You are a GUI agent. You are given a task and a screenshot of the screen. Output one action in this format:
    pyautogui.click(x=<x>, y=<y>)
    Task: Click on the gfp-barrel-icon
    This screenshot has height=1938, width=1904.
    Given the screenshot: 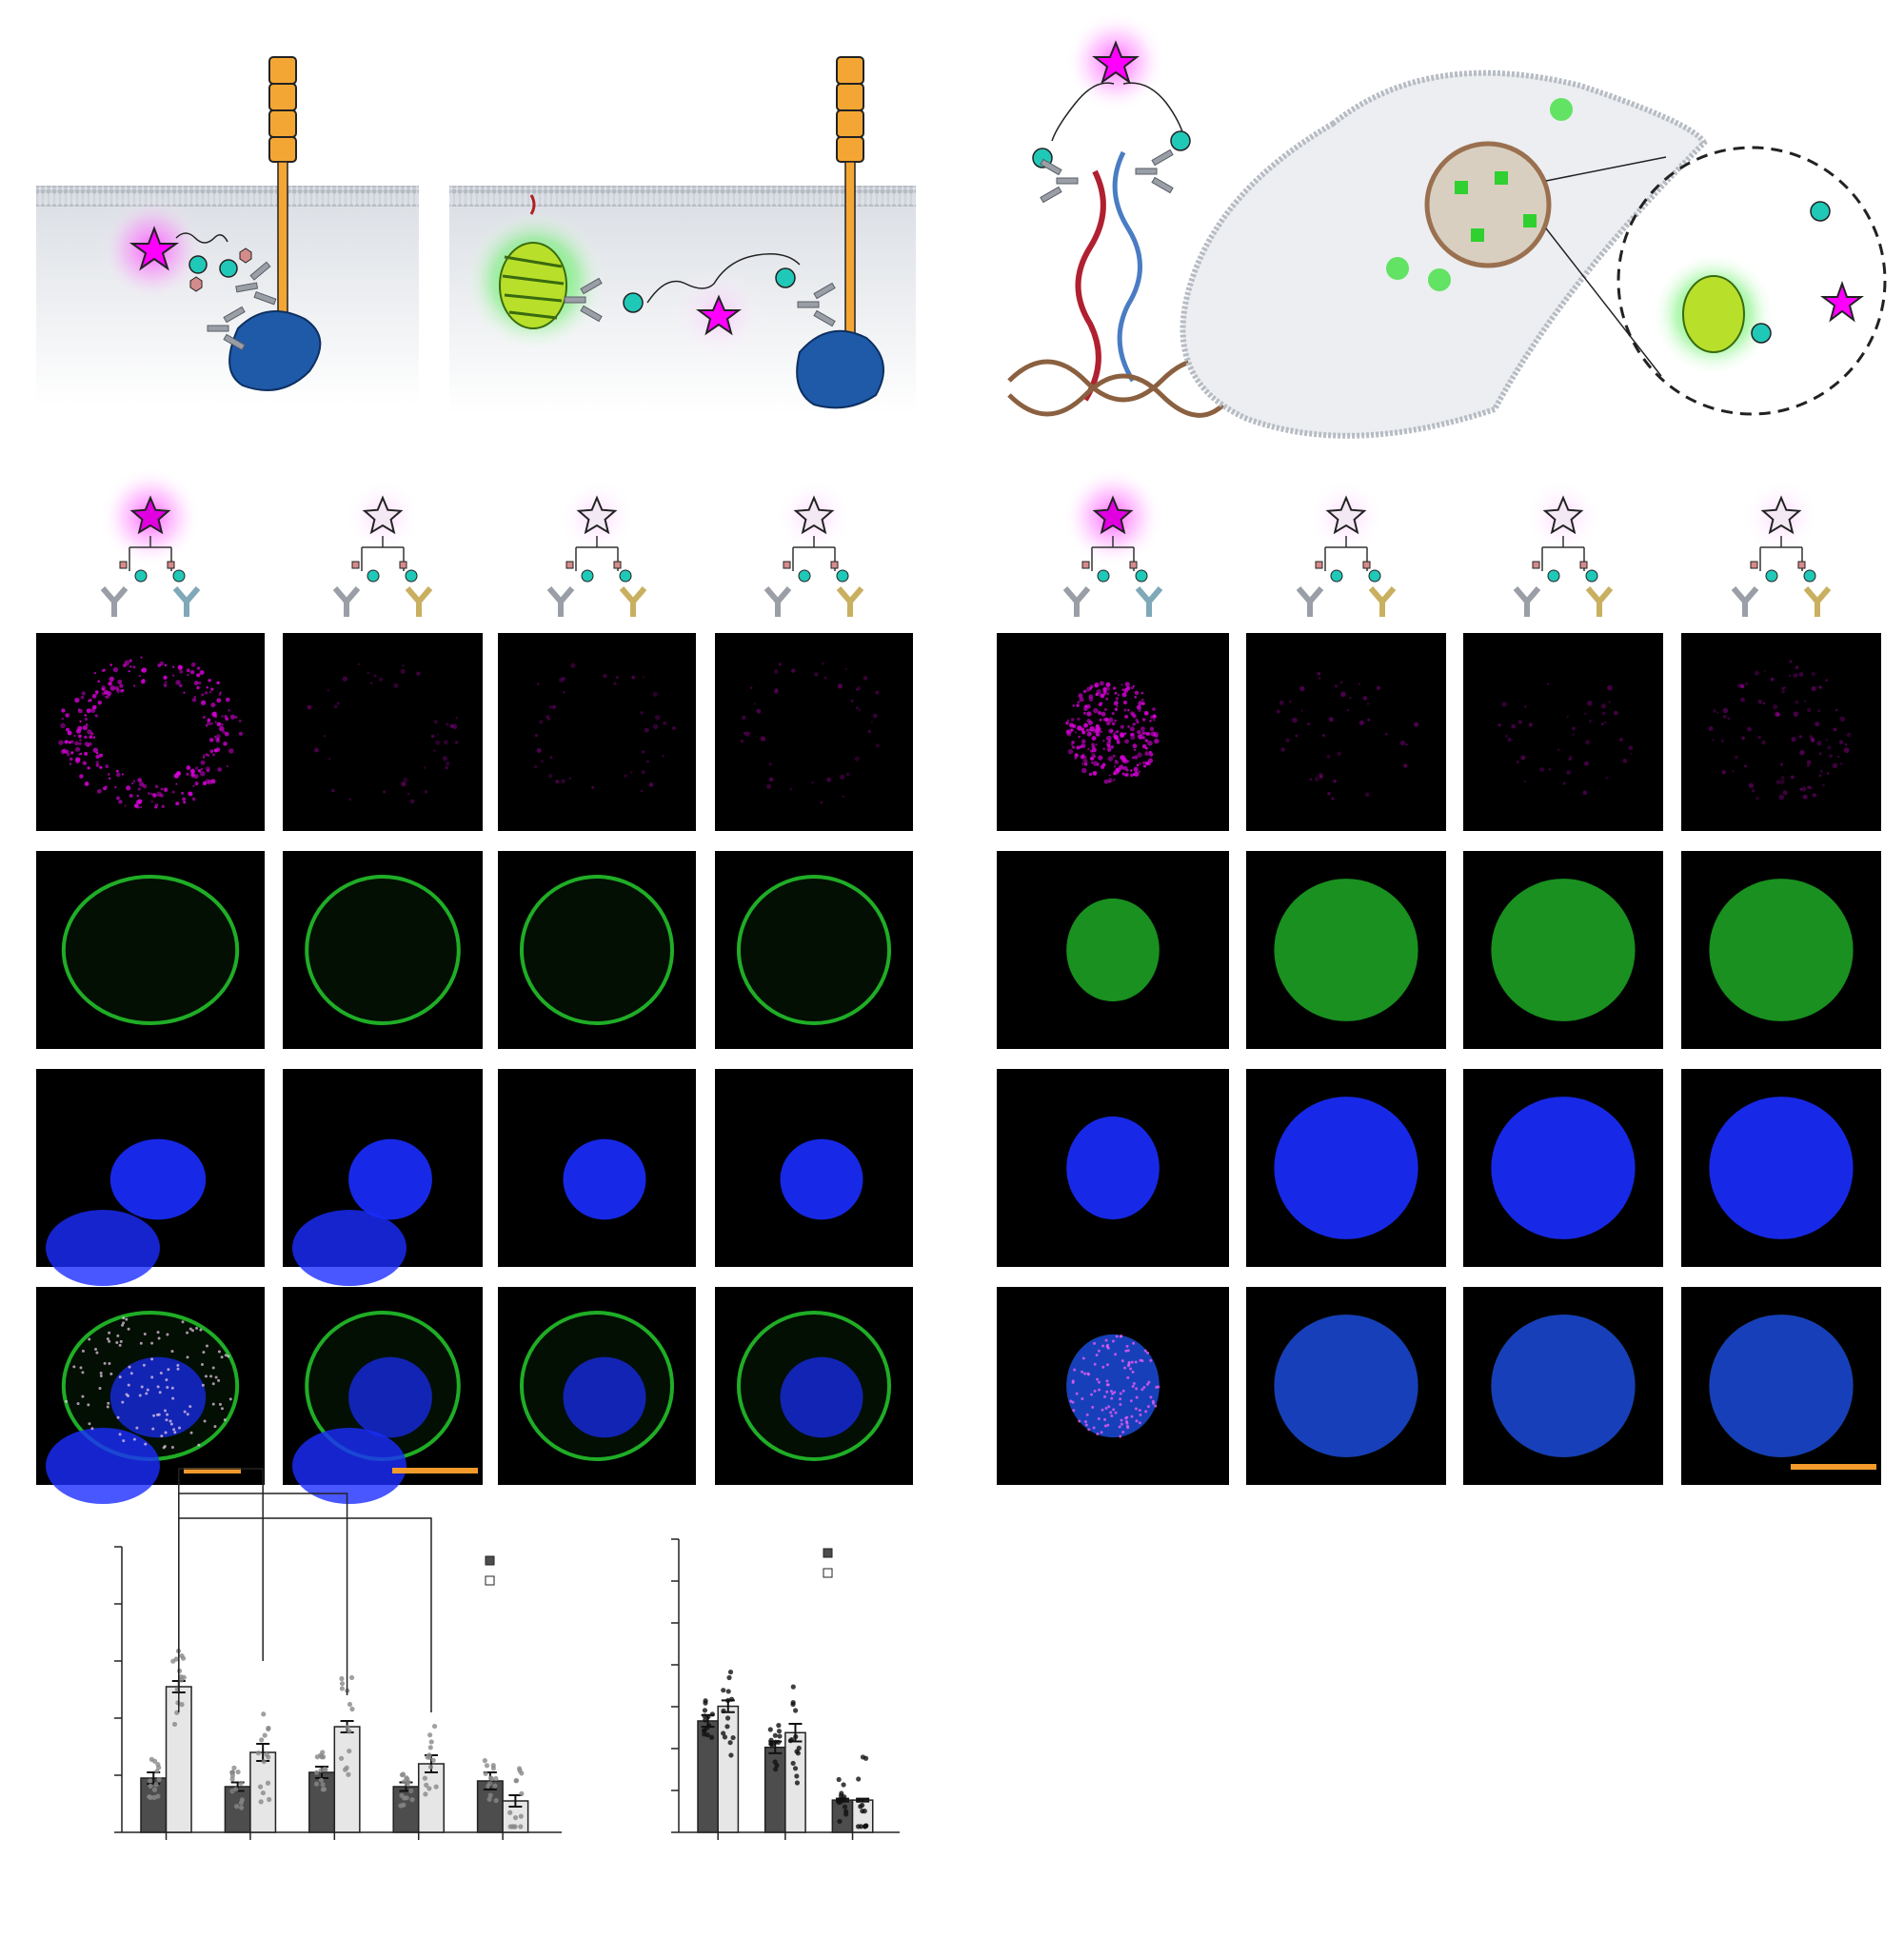 What is the action you would take?
    pyautogui.click(x=533, y=286)
    